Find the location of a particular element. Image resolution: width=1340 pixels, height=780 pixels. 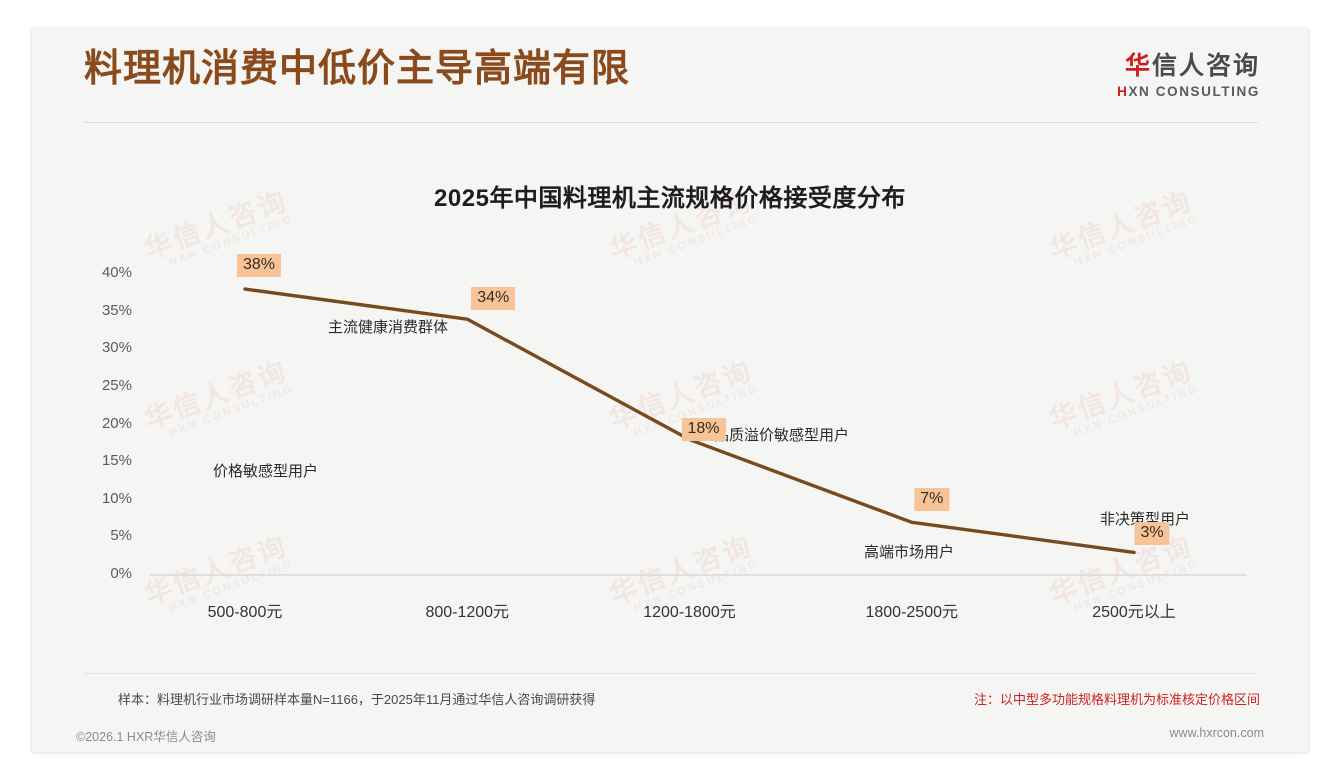

data-value-label: 38% is located at coordinates (259, 266).